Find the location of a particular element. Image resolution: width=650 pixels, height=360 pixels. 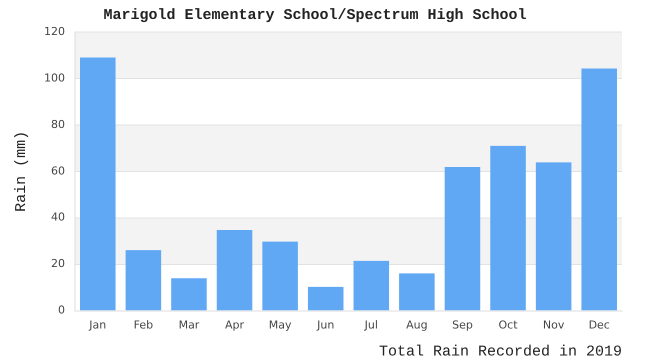

y-tick-label: 60 is located at coordinates (57, 171).